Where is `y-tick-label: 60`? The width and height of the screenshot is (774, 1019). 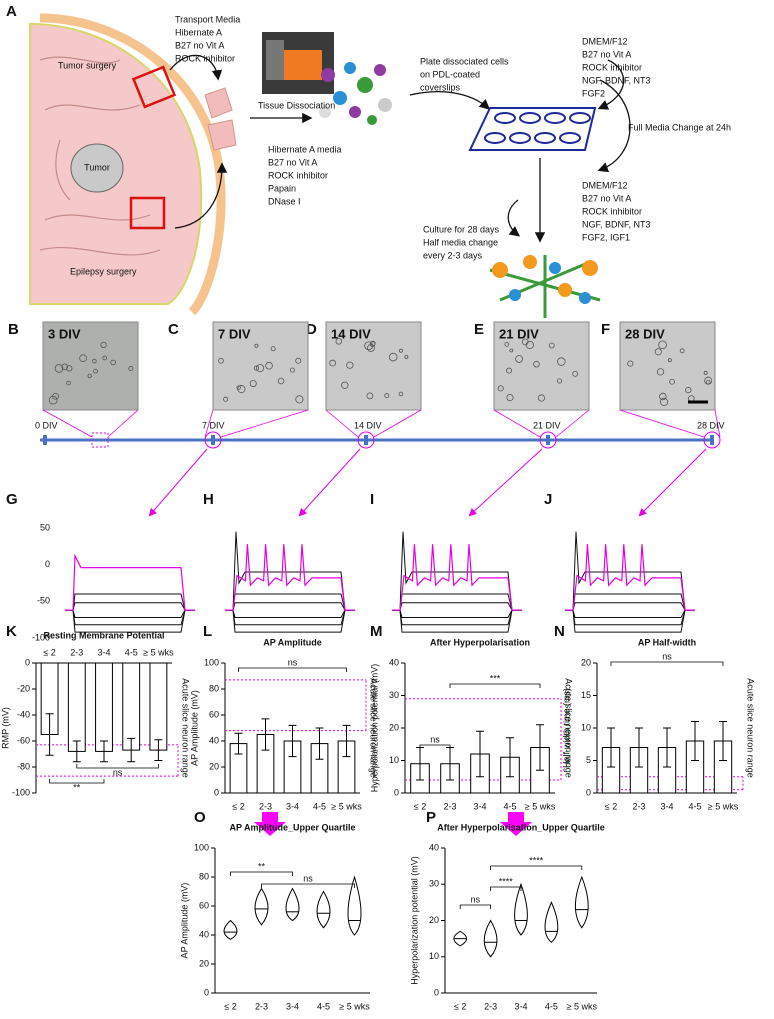
y-tick-label: 60 is located at coordinates (204, 905).